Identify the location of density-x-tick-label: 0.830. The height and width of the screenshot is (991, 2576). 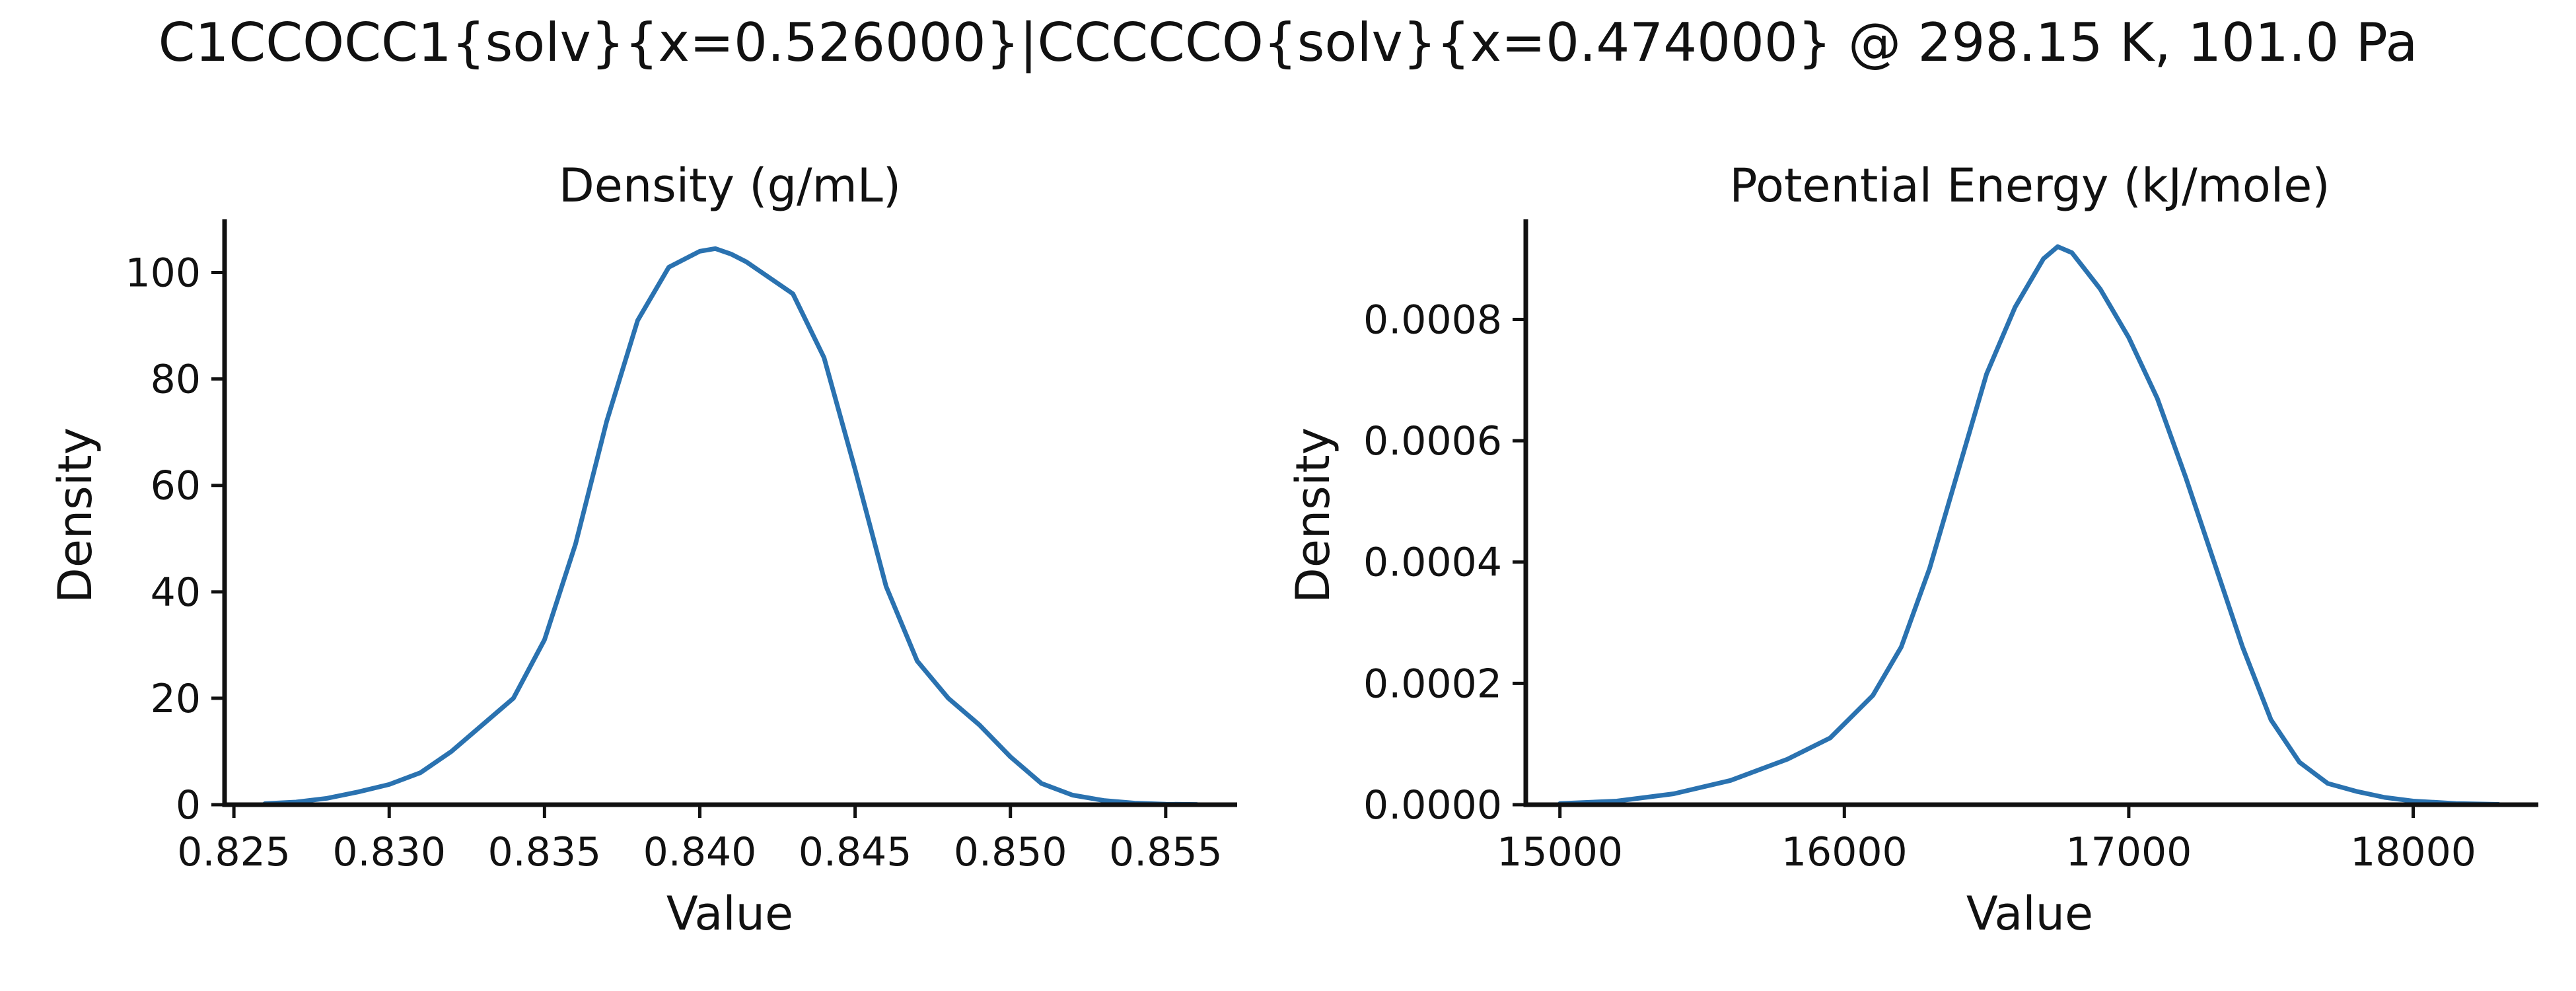
(389, 852).